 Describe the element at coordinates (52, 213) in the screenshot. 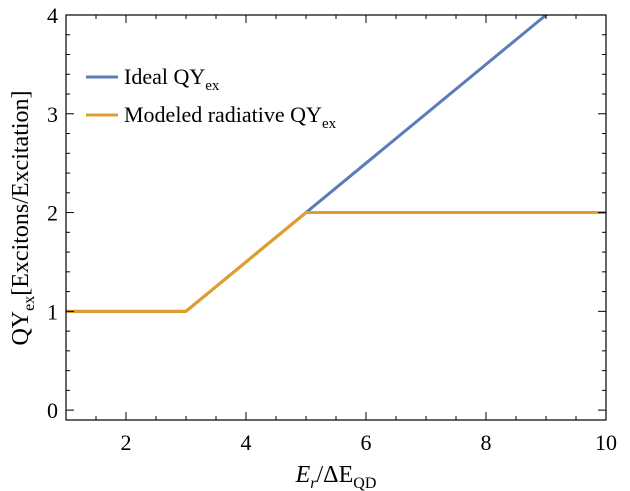

I see `y-tick-label: 2` at that location.